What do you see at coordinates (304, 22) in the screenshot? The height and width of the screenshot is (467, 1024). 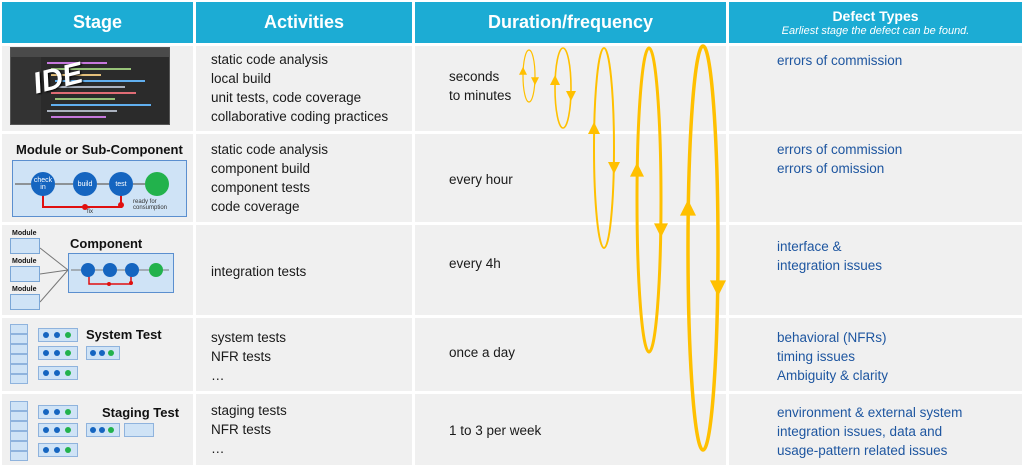 I see `header-activities-label: Activities` at bounding box center [304, 22].